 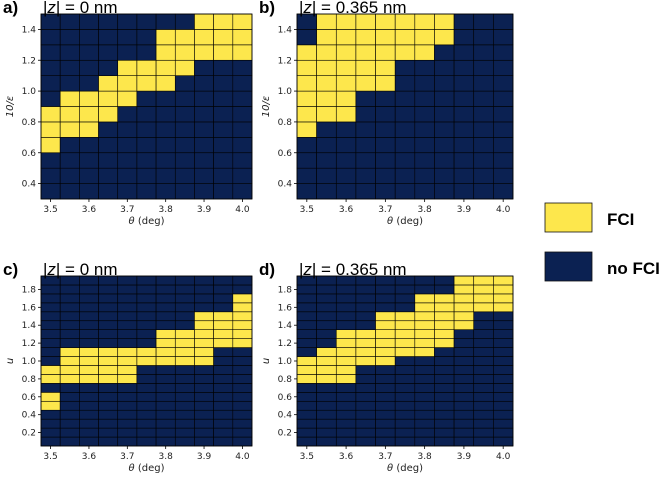 I want to click on panel-label: b), so click(x=267, y=8).